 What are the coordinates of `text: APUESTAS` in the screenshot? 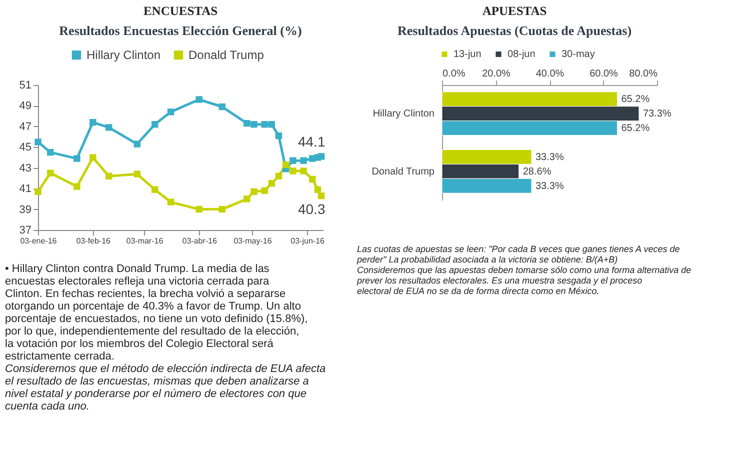 It's located at (514, 11).